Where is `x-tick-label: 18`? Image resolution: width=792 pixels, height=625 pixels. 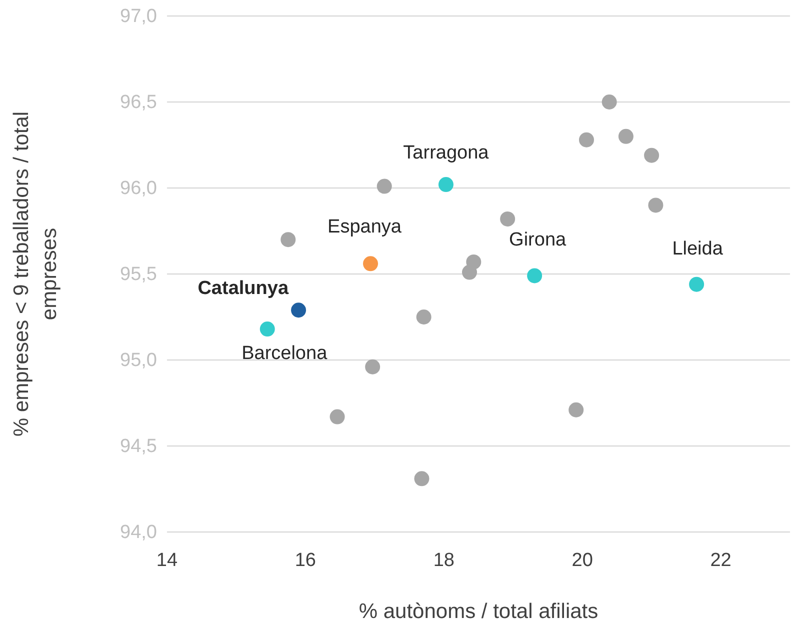
x-tick-label: 18 is located at coordinates (443, 560).